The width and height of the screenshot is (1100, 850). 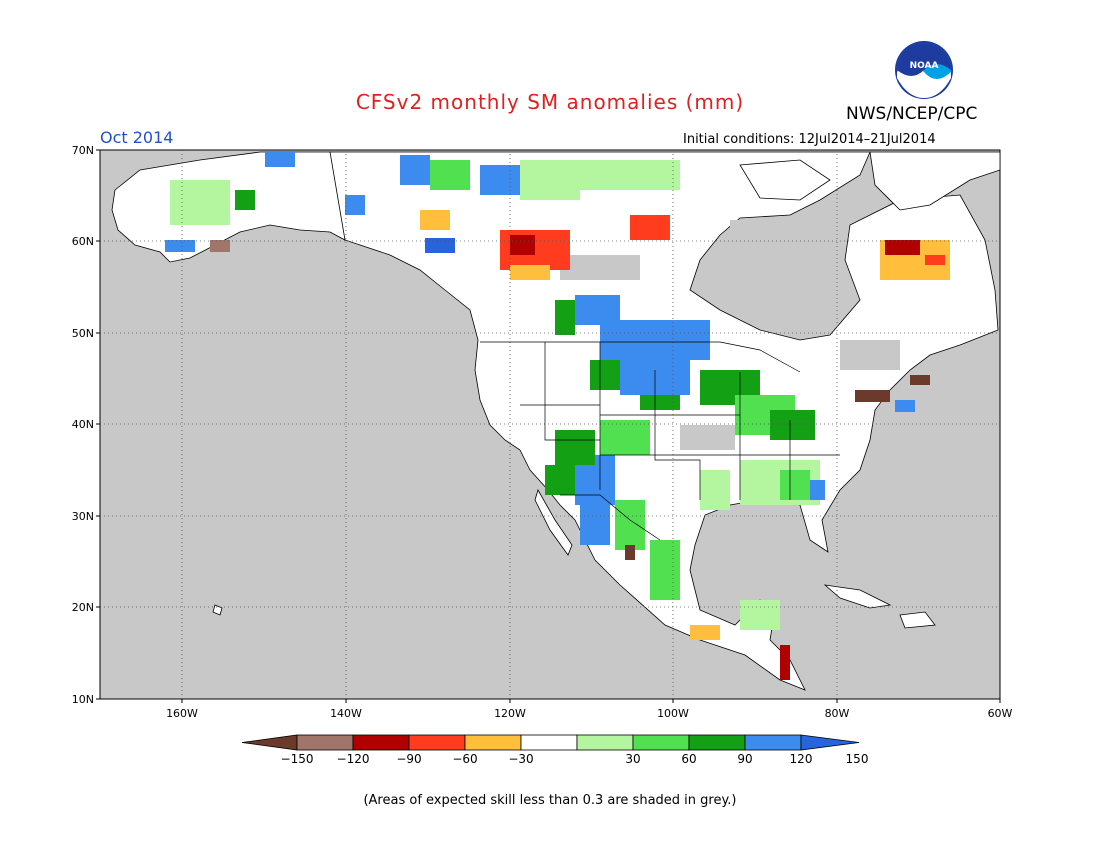 What do you see at coordinates (137, 137) in the screenshot?
I see `valid-period-label: Oct 2014` at bounding box center [137, 137].